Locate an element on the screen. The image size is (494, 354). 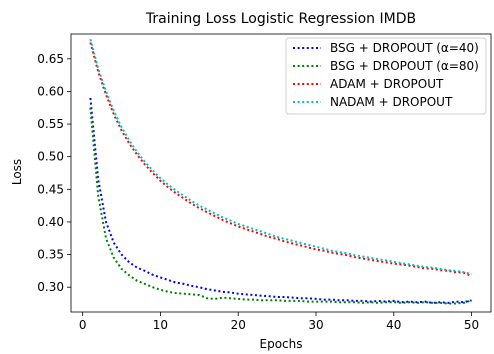
chart-title: Training Loss Logistic Regression IMDB is located at coordinates (280, 19).